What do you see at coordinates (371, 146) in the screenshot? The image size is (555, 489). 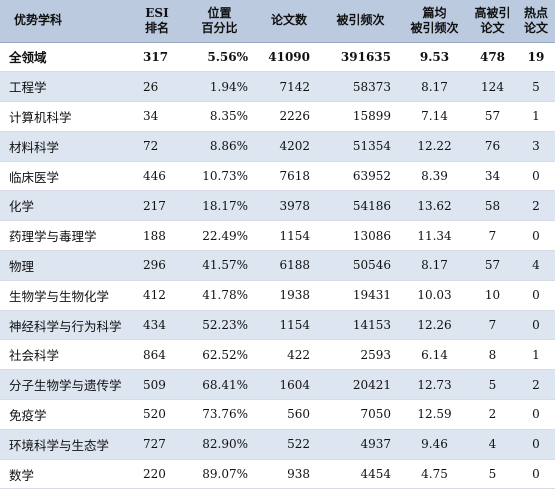 I see `cell-citations: 51354` at bounding box center [371, 146].